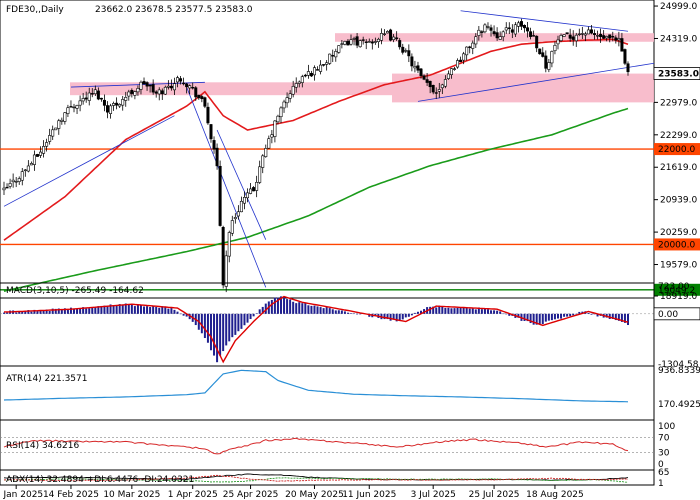 The height and width of the screenshot is (500, 700). I want to click on y-tick-label: 20259.0, so click(678, 233).